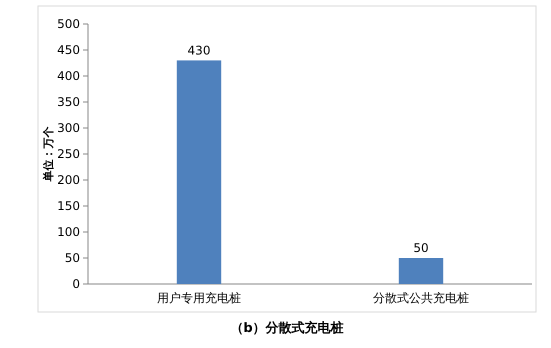 Image resolution: width=551 pixels, height=348 pixels. Describe the element at coordinates (48, 154) in the screenshot. I see `y-axis-title: 单位：万个` at that location.